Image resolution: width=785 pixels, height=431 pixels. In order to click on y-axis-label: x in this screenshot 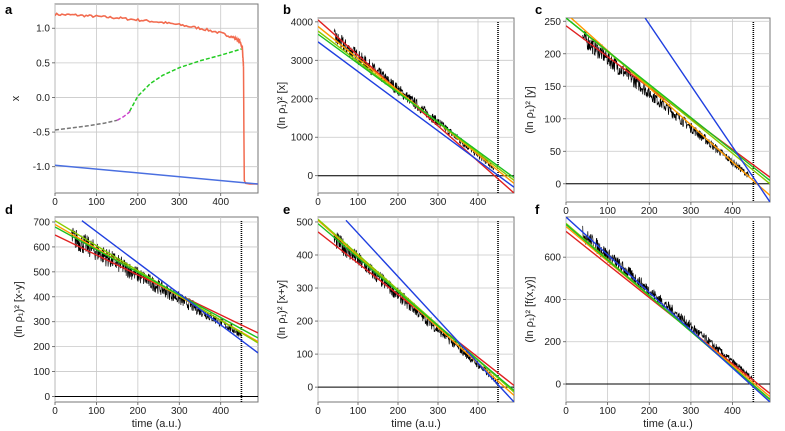, I will do `click(16, 98)`.